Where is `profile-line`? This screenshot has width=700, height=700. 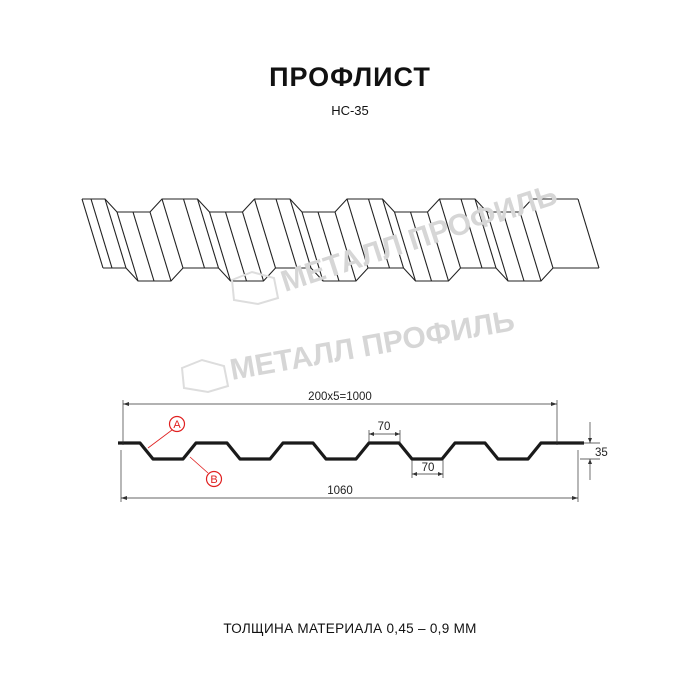 profile-line is located at coordinates (351, 451).